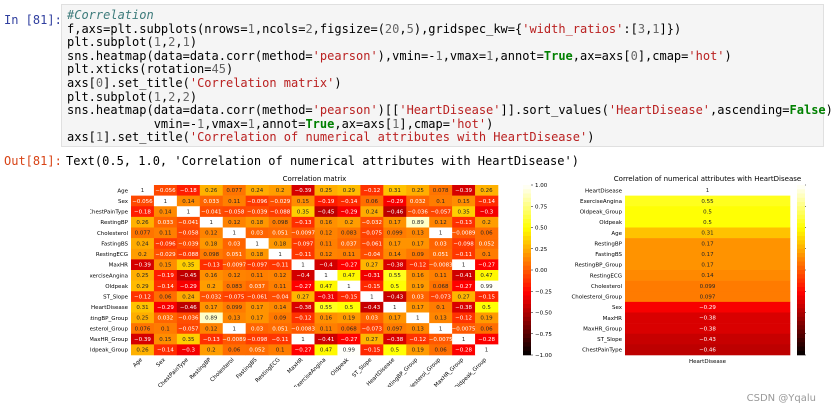 The image size is (832, 410). Describe the element at coordinates (670, 28) in the screenshot. I see `code-token: ]})` at that location.